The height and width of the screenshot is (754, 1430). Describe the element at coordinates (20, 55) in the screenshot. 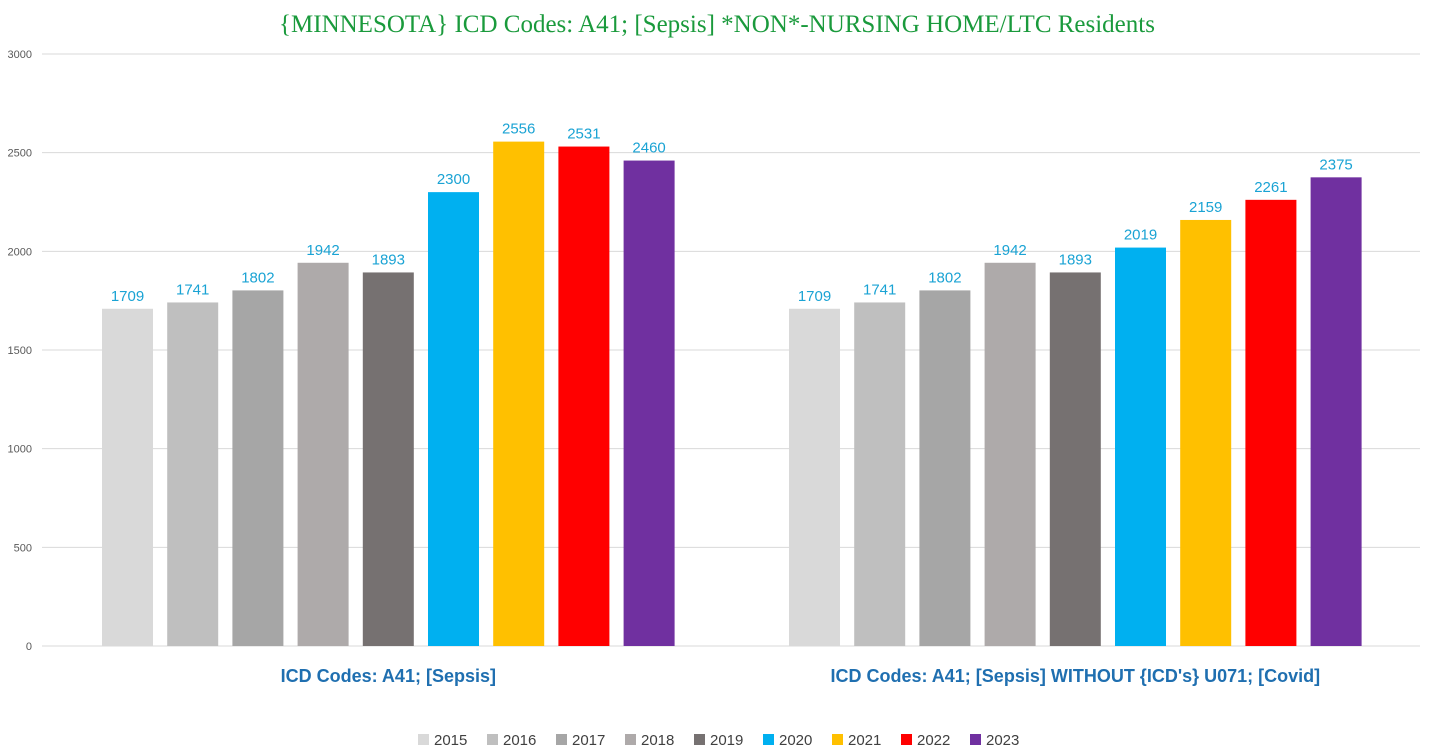

I see `y-tick-label: 3000` at that location.